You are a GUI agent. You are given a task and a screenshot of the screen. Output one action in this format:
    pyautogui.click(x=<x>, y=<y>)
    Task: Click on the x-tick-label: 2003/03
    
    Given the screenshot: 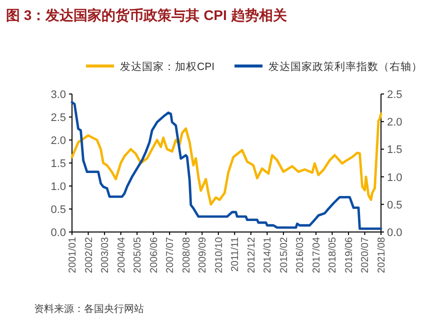 What is the action you would take?
    pyautogui.click(x=106, y=255)
    